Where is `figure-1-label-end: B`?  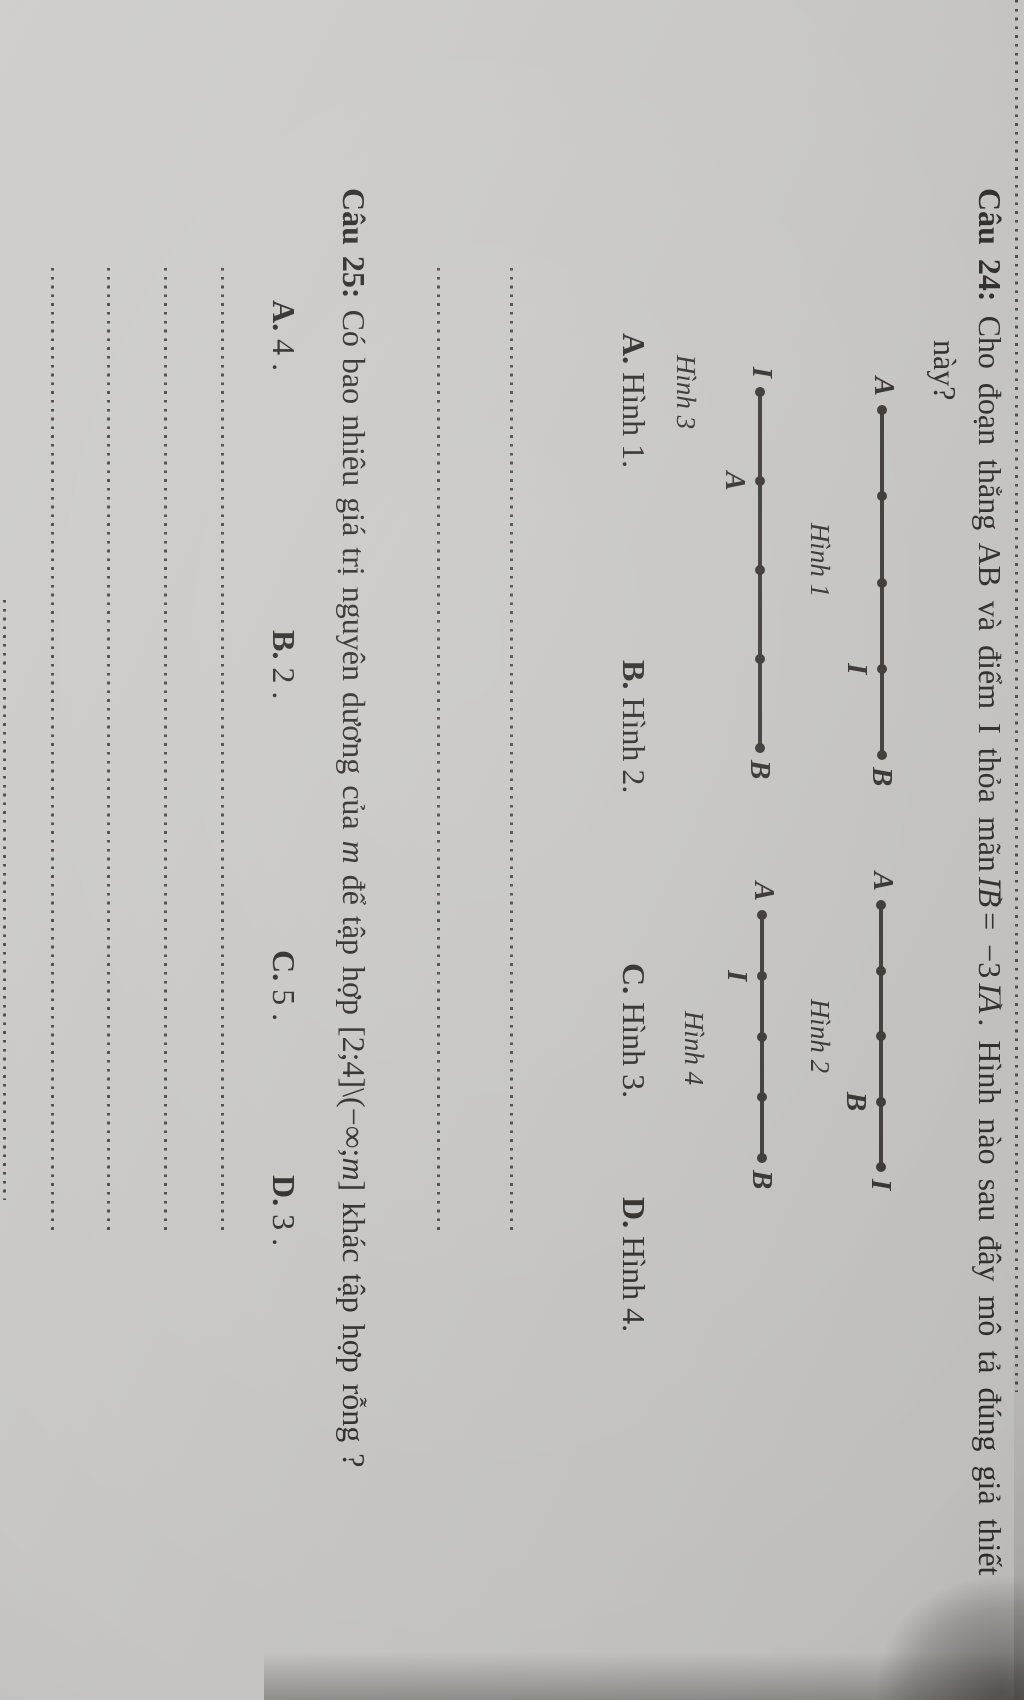
figure-1-label-end: B is located at coordinates (882, 777).